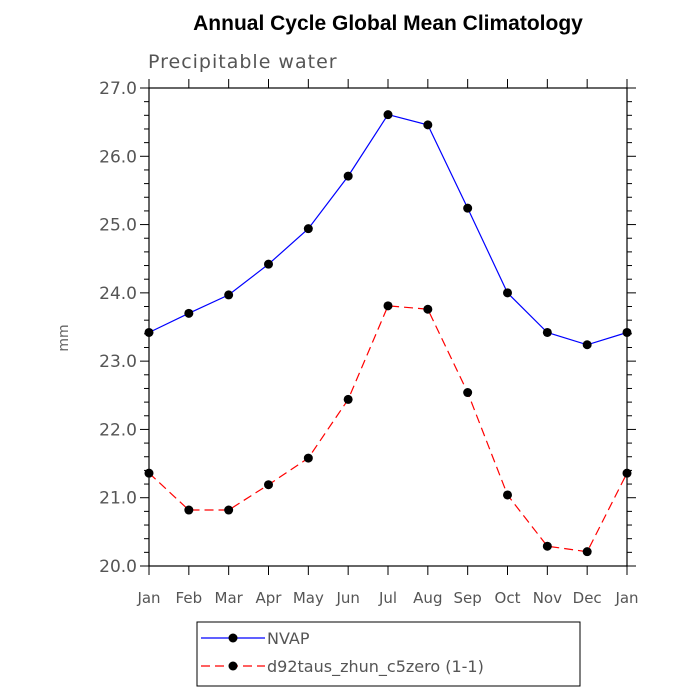 The height and width of the screenshot is (700, 700). What do you see at coordinates (233, 638) in the screenshot?
I see `legend-marker-nvap` at bounding box center [233, 638].